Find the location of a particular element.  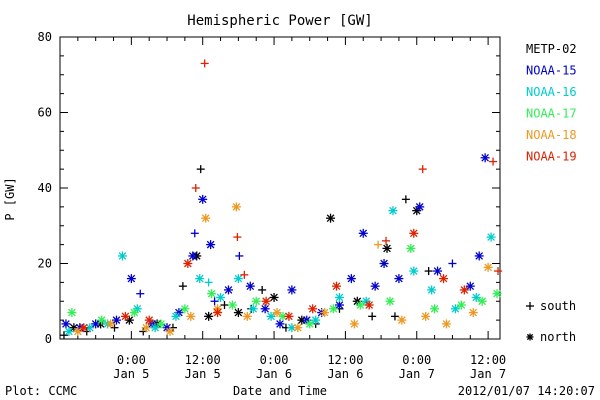

y-tick-label: 0 is located at coordinates (48, 339).